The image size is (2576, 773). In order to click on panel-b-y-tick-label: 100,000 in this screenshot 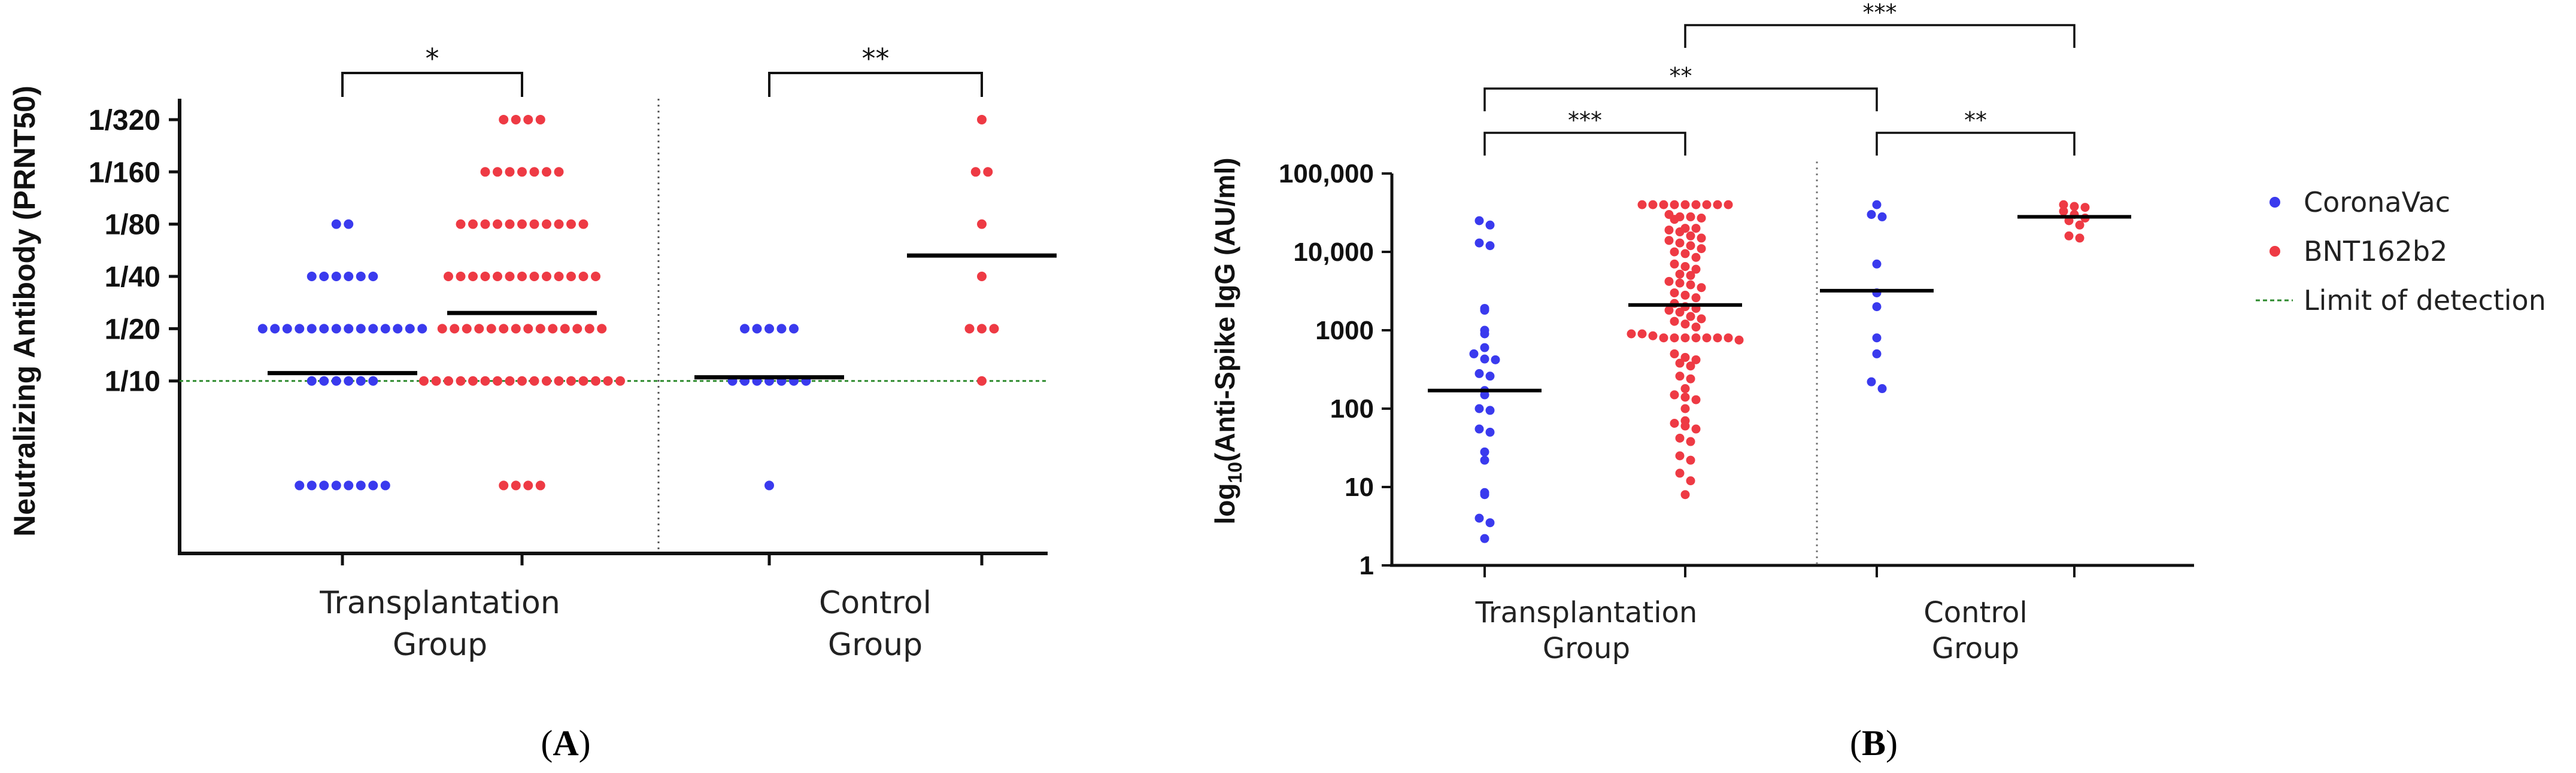, I will do `click(1326, 174)`.